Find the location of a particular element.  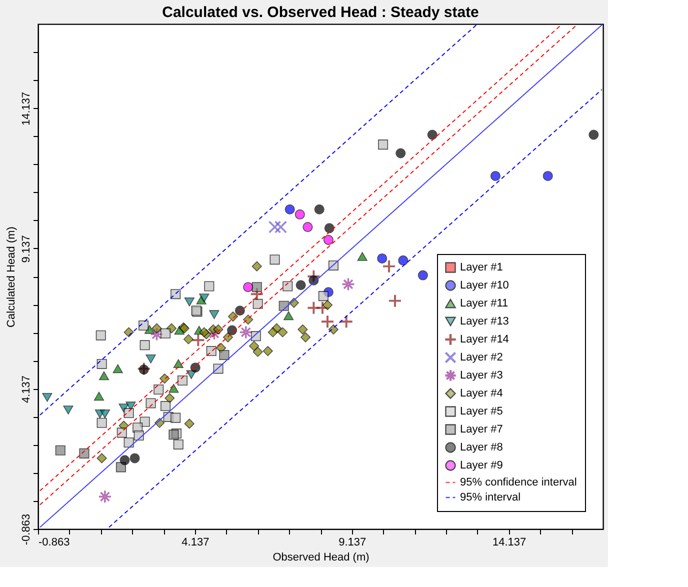

legend-label: Layer #8 is located at coordinates (481, 448).